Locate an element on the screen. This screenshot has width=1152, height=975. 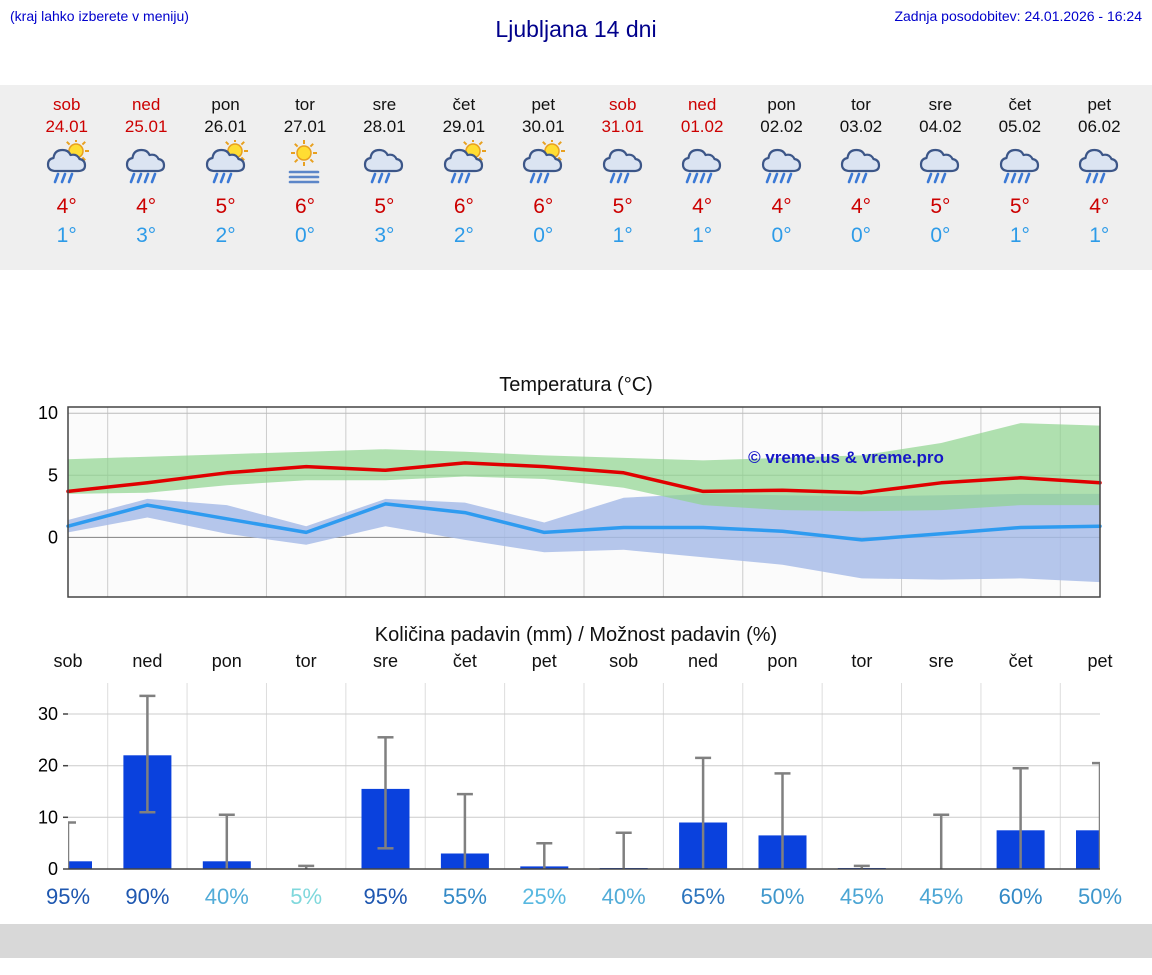
day-column: pet 30.01 6° 0° is located at coordinates (543, 171).